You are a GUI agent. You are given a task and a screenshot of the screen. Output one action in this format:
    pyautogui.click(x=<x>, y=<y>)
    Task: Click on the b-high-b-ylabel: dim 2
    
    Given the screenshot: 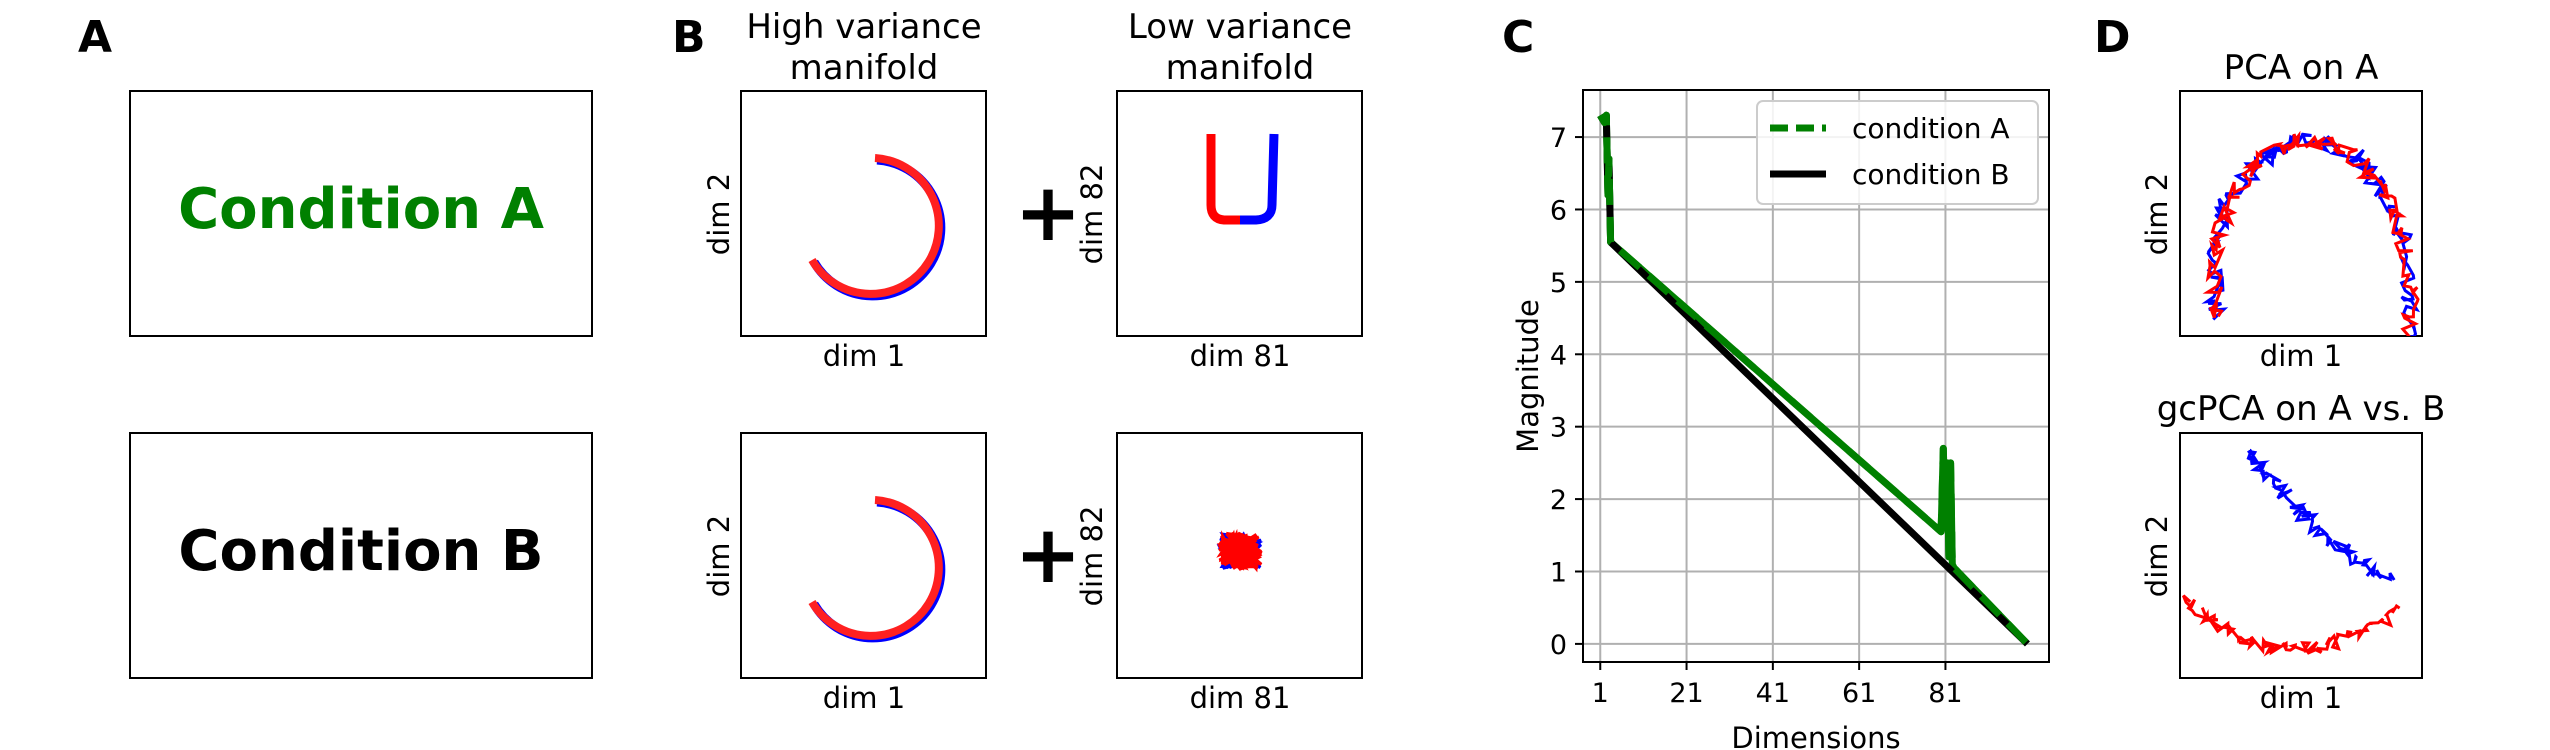 What is the action you would take?
    pyautogui.click(x=719, y=556)
    